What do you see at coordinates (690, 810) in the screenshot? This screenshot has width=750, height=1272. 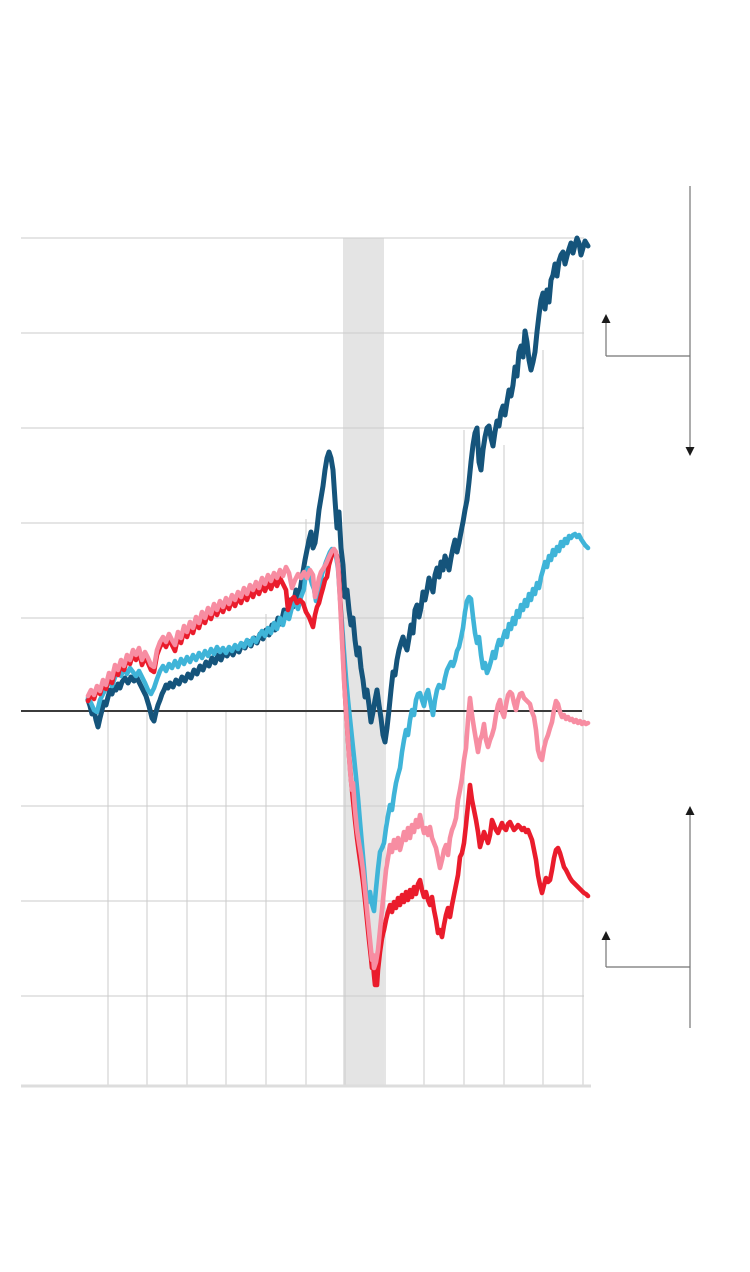 I see `bottom-right-callout-main-arrow-icon` at bounding box center [690, 810].